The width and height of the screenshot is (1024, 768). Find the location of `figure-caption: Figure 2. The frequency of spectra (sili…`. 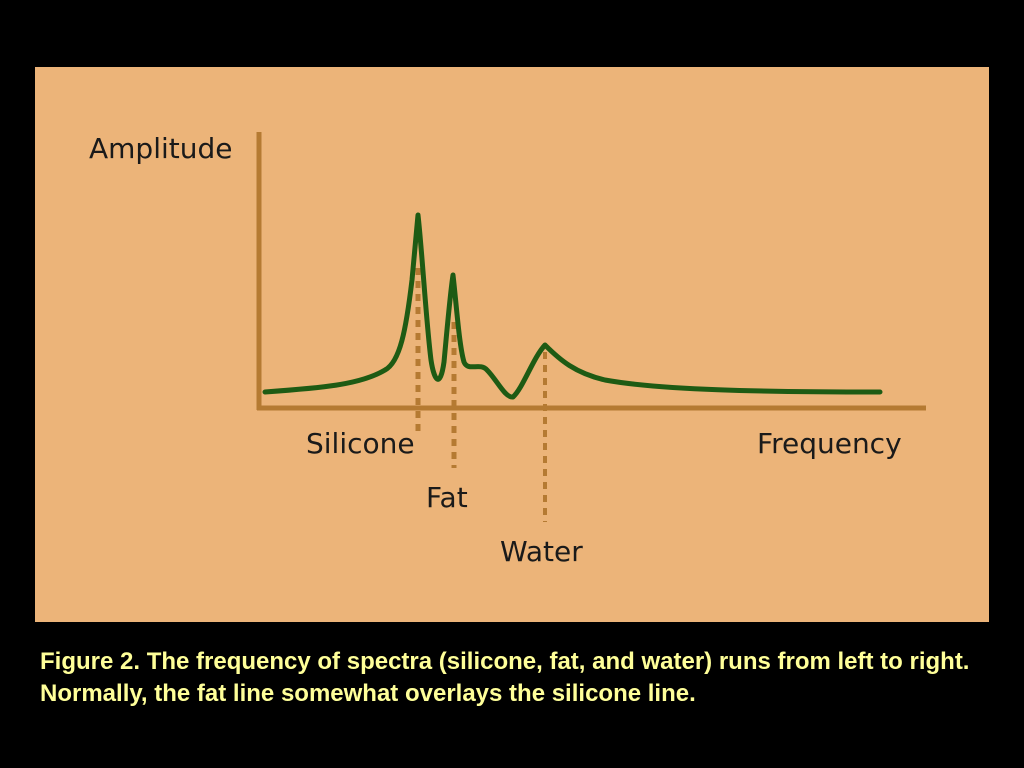

figure-caption: Figure 2. The frequency of spectra (sili… is located at coordinates (505, 677).